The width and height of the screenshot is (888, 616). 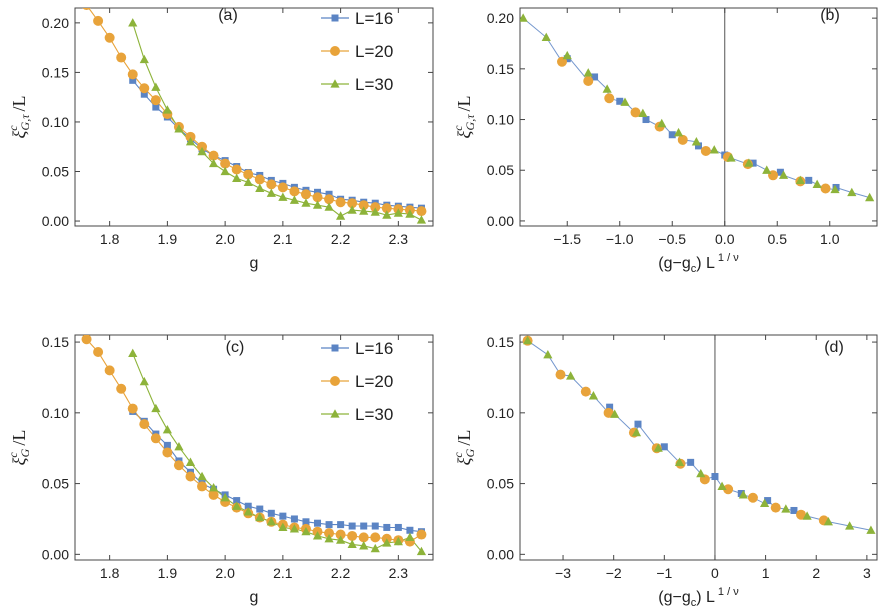 What do you see at coordinates (235, 347) in the screenshot?
I see `panel-label: (c)` at bounding box center [235, 347].